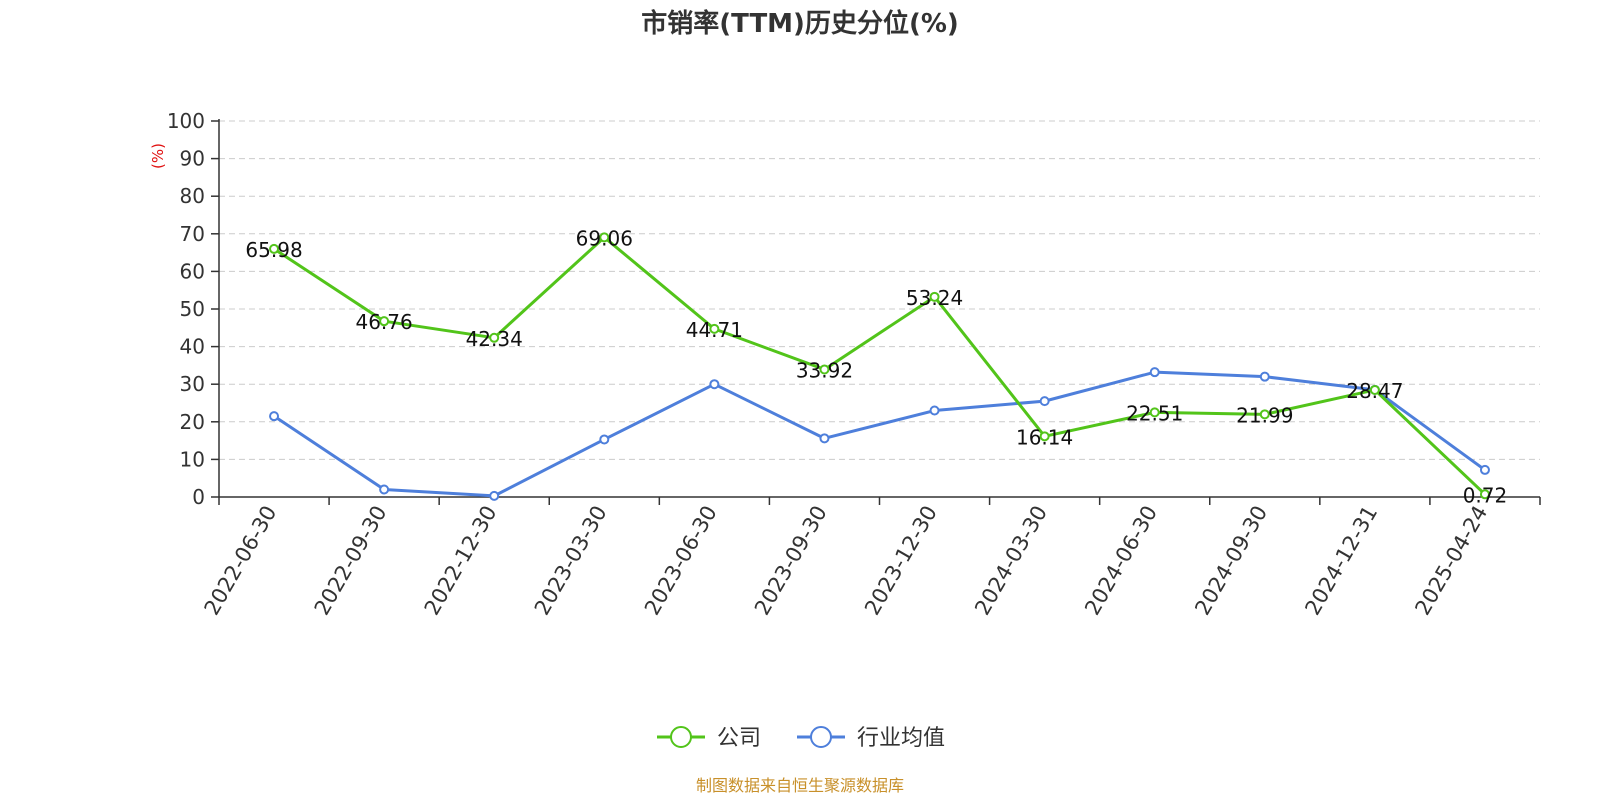 Image resolution: width=1600 pixels, height=800 pixels. Describe the element at coordinates (461, 561) in the screenshot. I see `x-tick-label: 2022-12-30` at that location.